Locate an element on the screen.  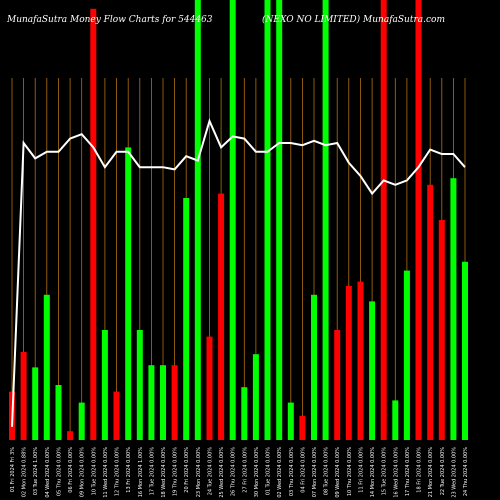
x-tick-label: 25 Wed 2024 0.00% is located at coordinates (222, 472).